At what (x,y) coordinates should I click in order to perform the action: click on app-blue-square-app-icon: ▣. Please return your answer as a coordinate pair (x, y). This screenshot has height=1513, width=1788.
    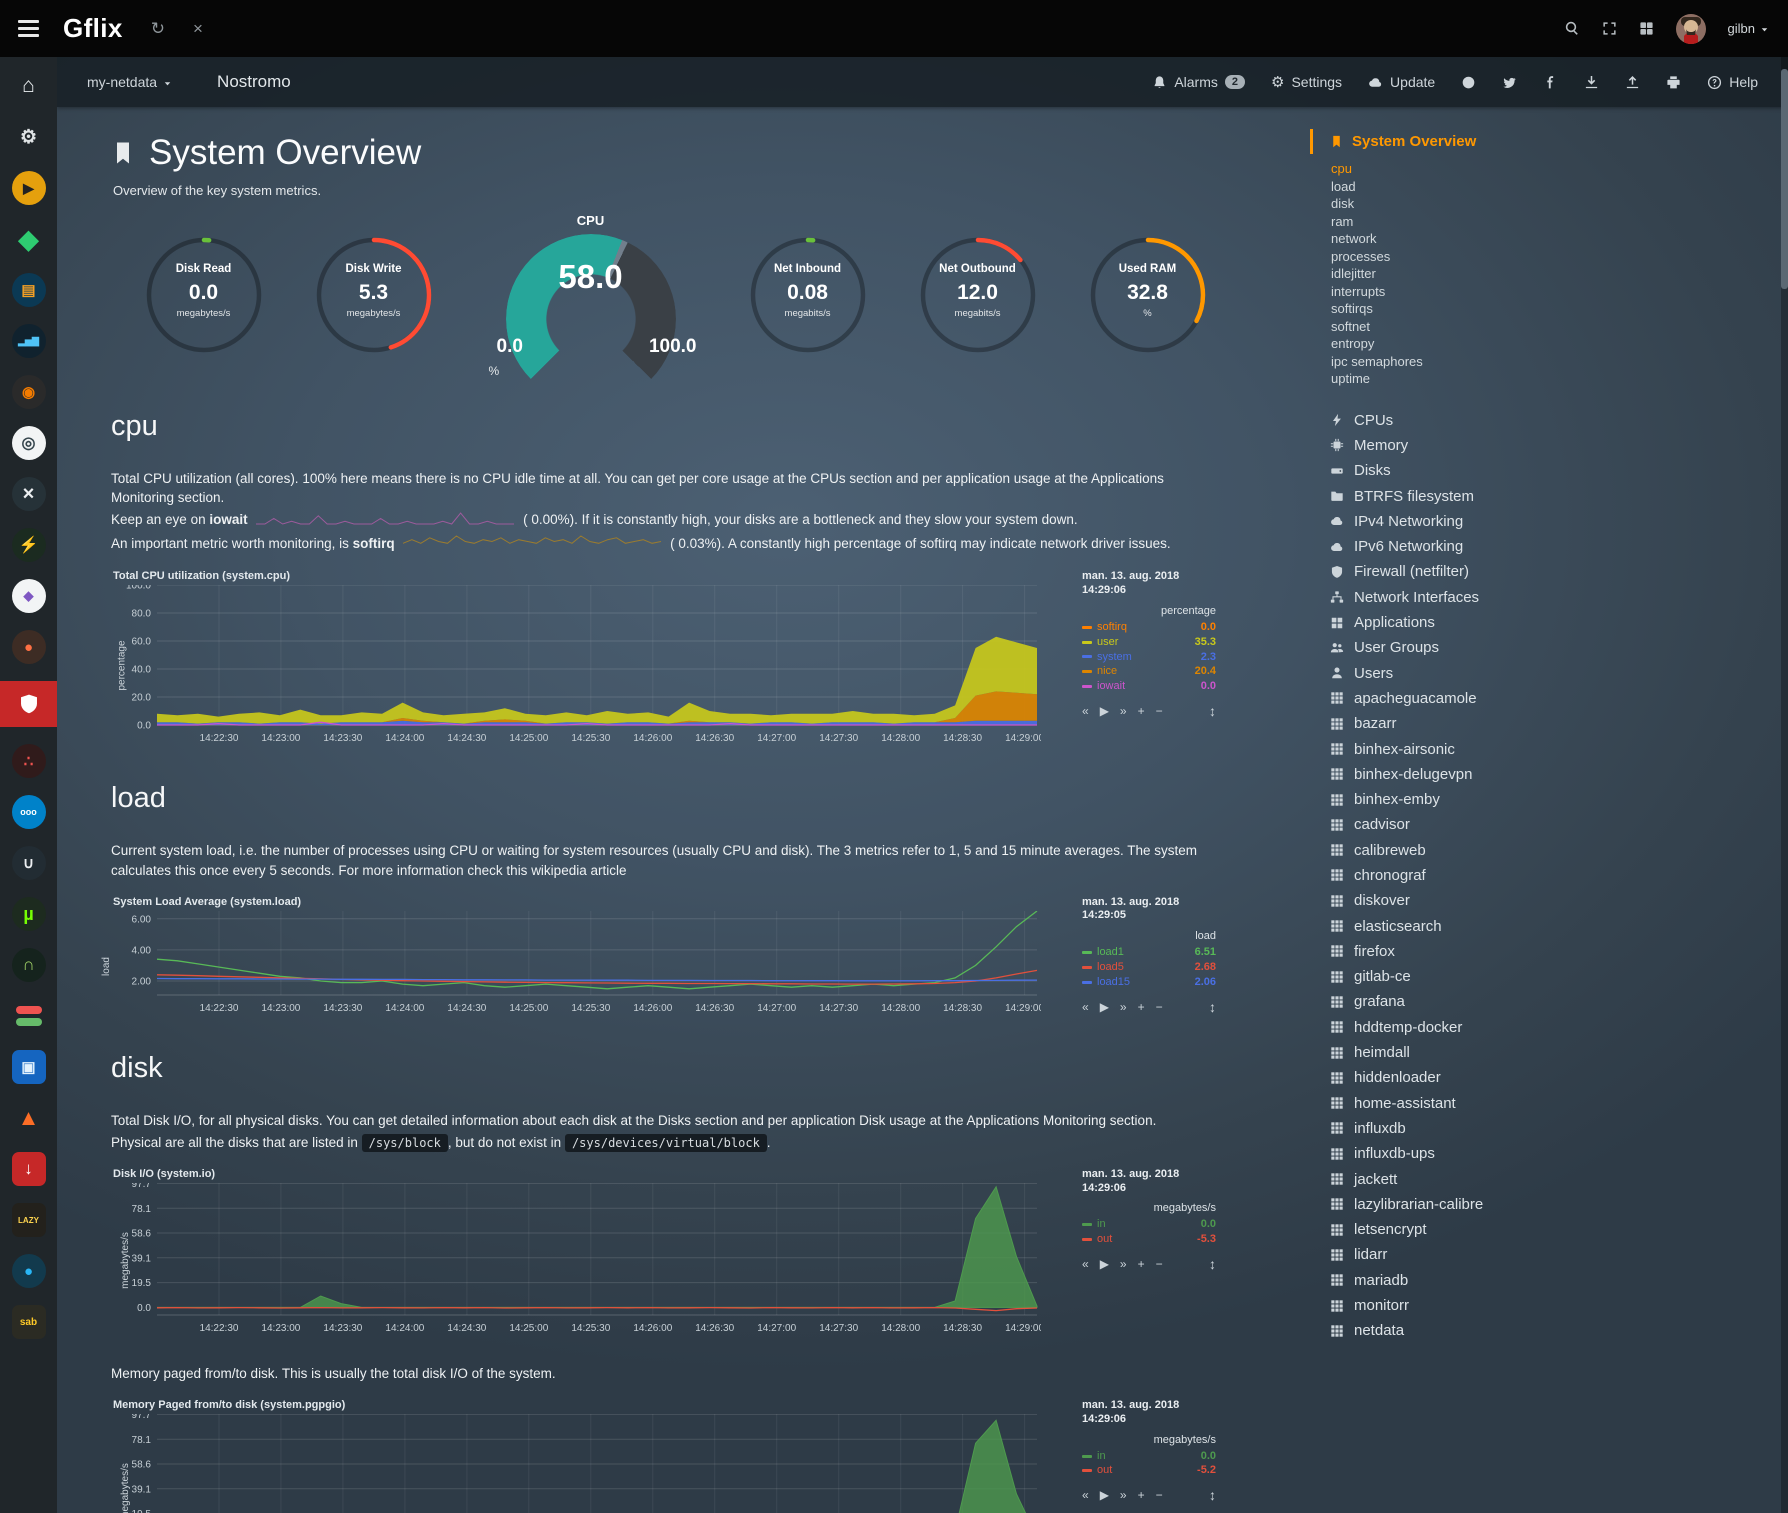
    Looking at the image, I should click on (28, 1067).